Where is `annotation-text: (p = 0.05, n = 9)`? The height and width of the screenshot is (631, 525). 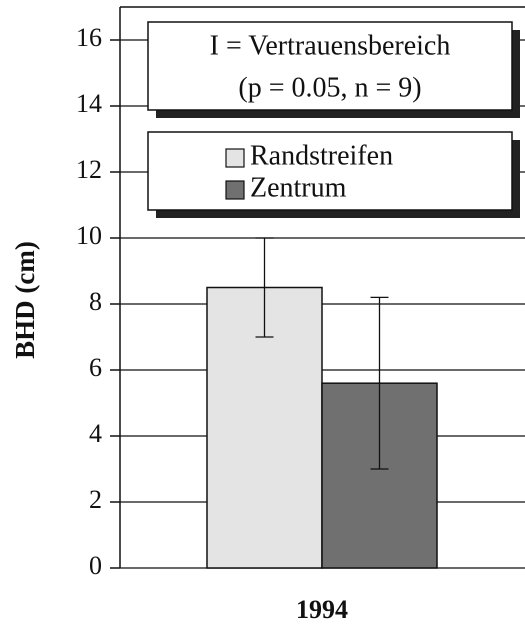 annotation-text: (p = 0.05, n = 9) is located at coordinates (329, 87).